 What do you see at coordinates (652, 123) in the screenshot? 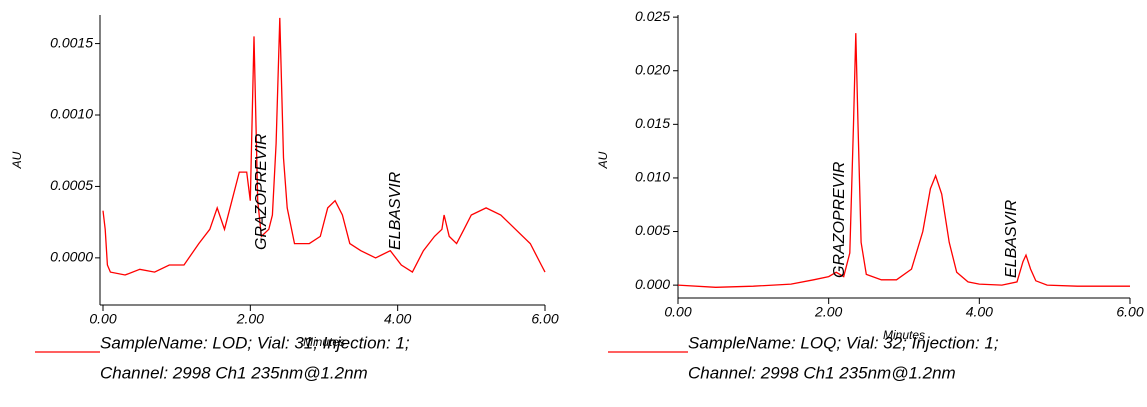
I see `y-tick-label: 0.015` at bounding box center [652, 123].